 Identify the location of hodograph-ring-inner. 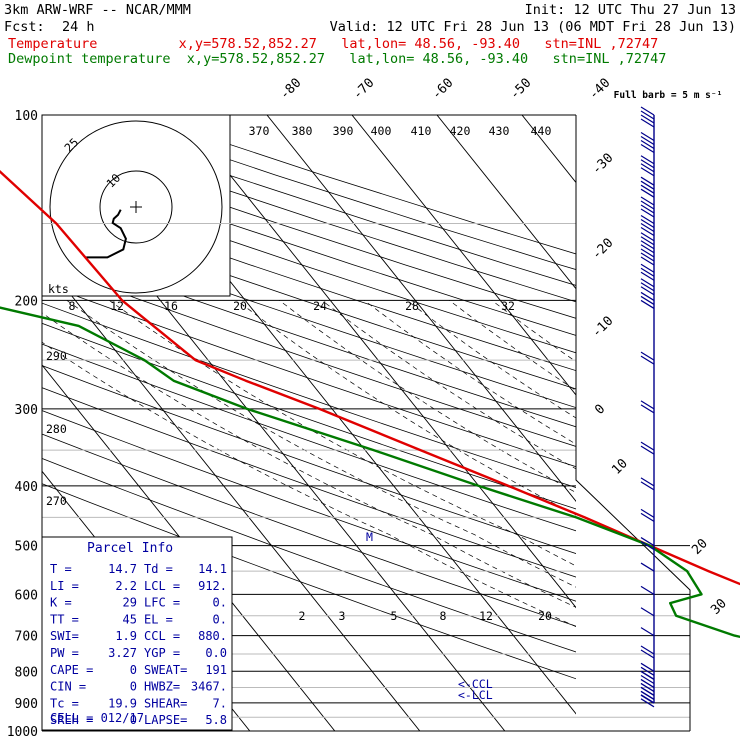
(136, 207).